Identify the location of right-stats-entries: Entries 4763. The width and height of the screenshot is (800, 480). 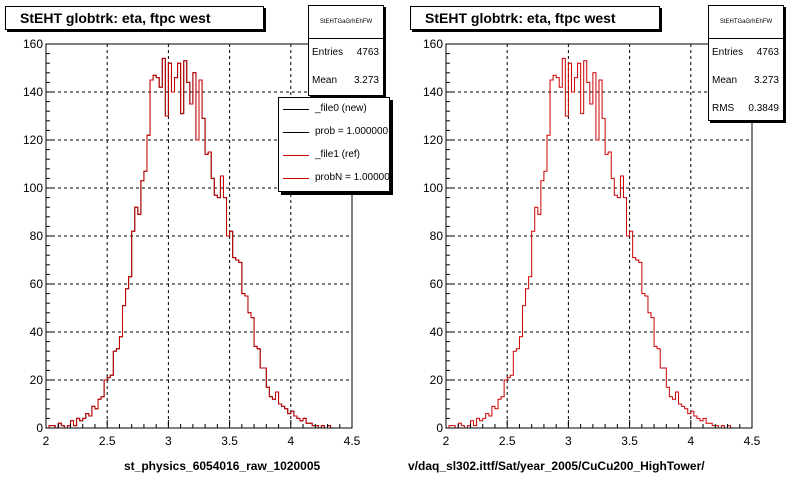
(746, 53).